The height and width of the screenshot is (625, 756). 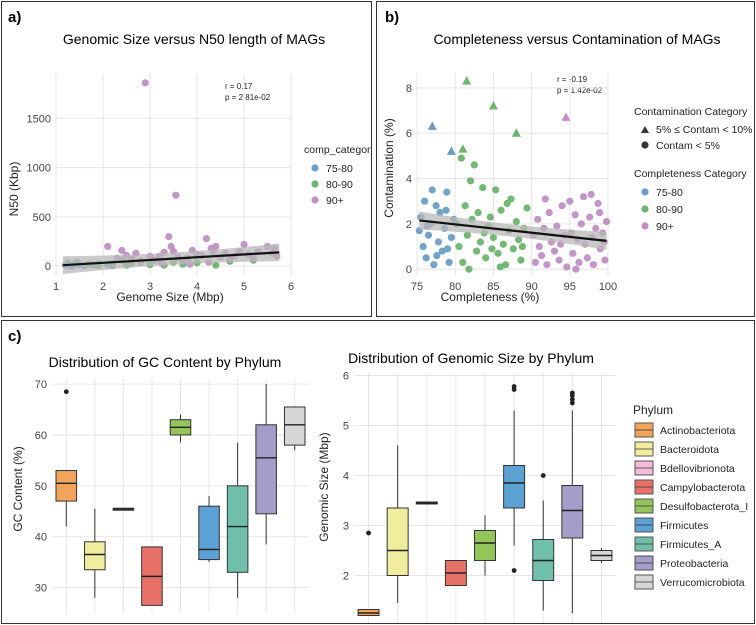 I want to click on a-xtick: 4, so click(x=197, y=287).